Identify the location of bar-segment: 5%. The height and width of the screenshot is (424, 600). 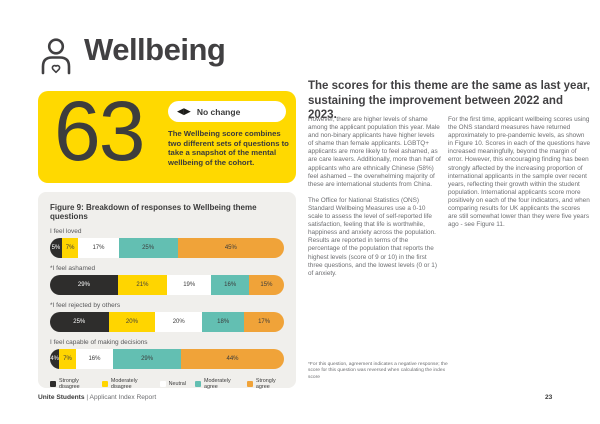
(56, 248).